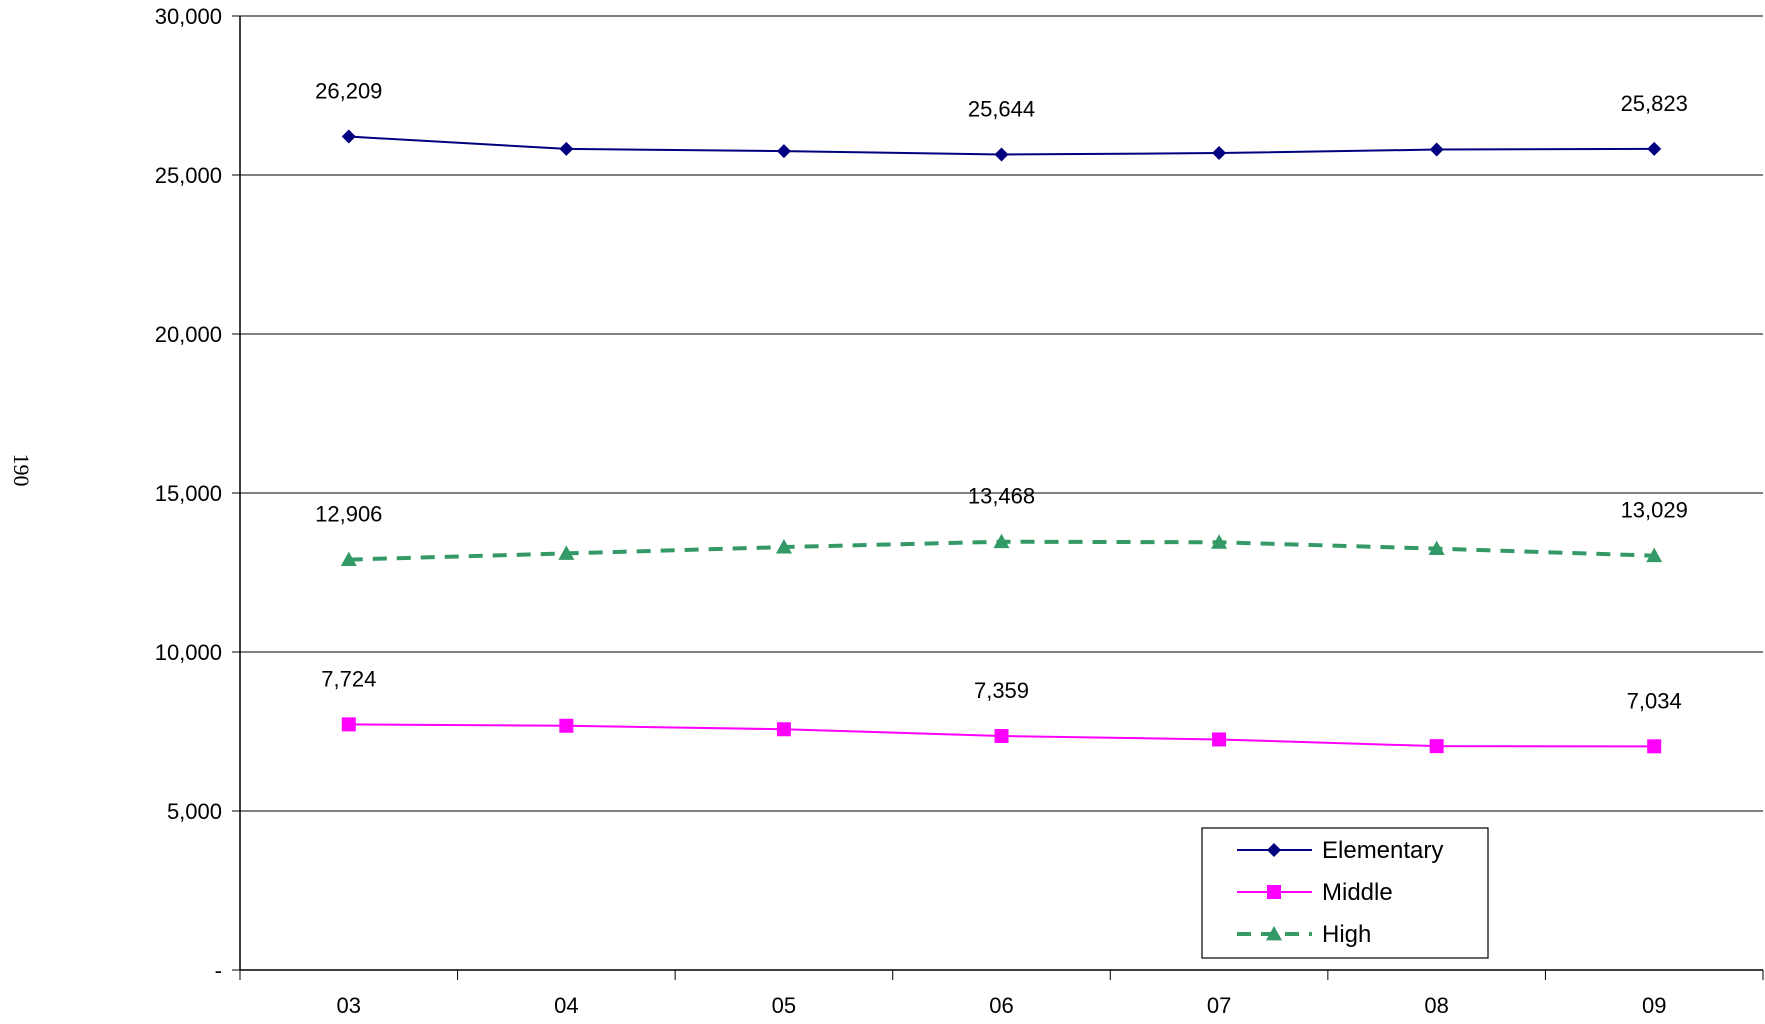 The height and width of the screenshot is (1024, 1765). Describe the element at coordinates (21, 470) in the screenshot. I see `page-number: 190` at that location.